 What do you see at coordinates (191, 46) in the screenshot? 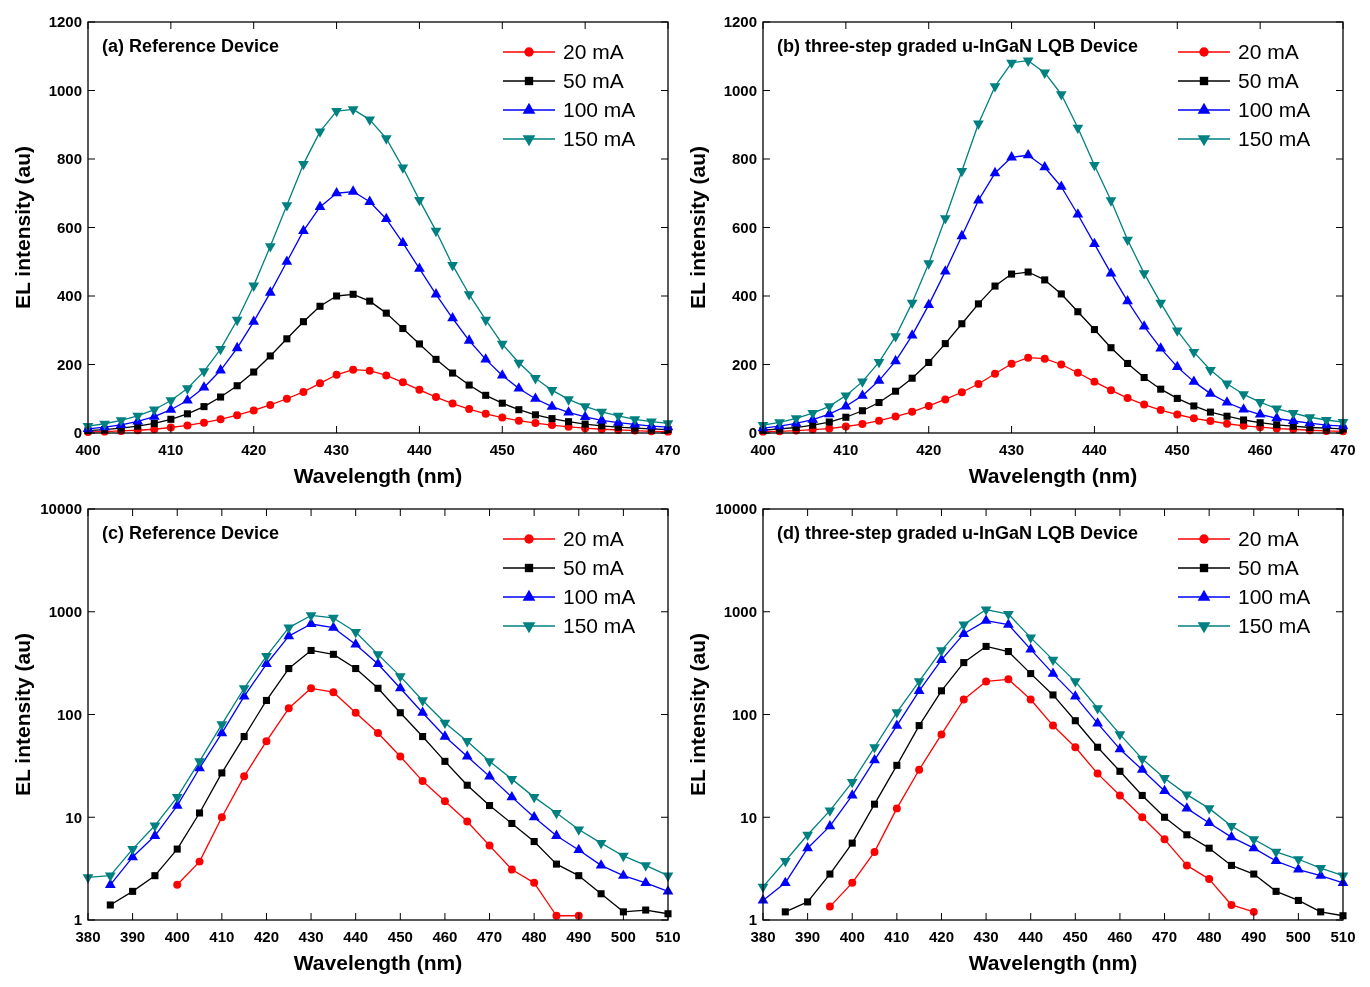
I see `text: (a) Reference Device` at bounding box center [191, 46].